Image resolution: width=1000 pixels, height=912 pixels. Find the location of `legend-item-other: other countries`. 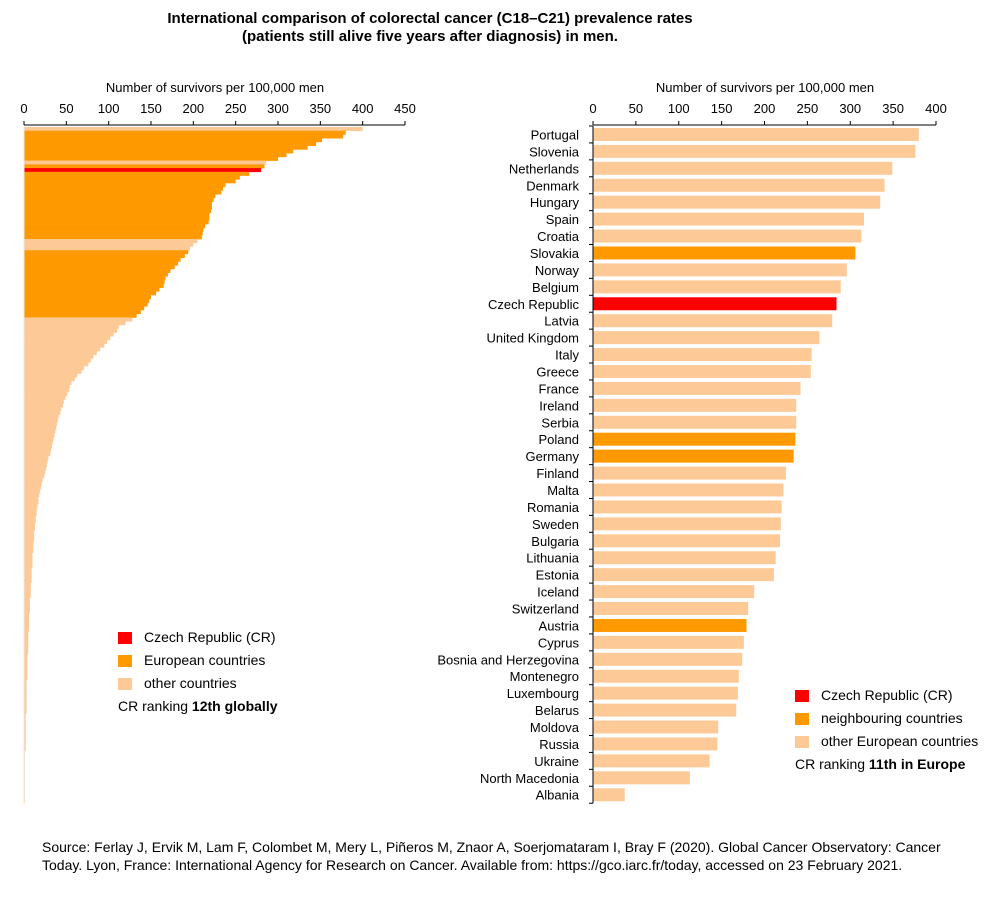

legend-item-other: other countries is located at coordinates (198, 683).